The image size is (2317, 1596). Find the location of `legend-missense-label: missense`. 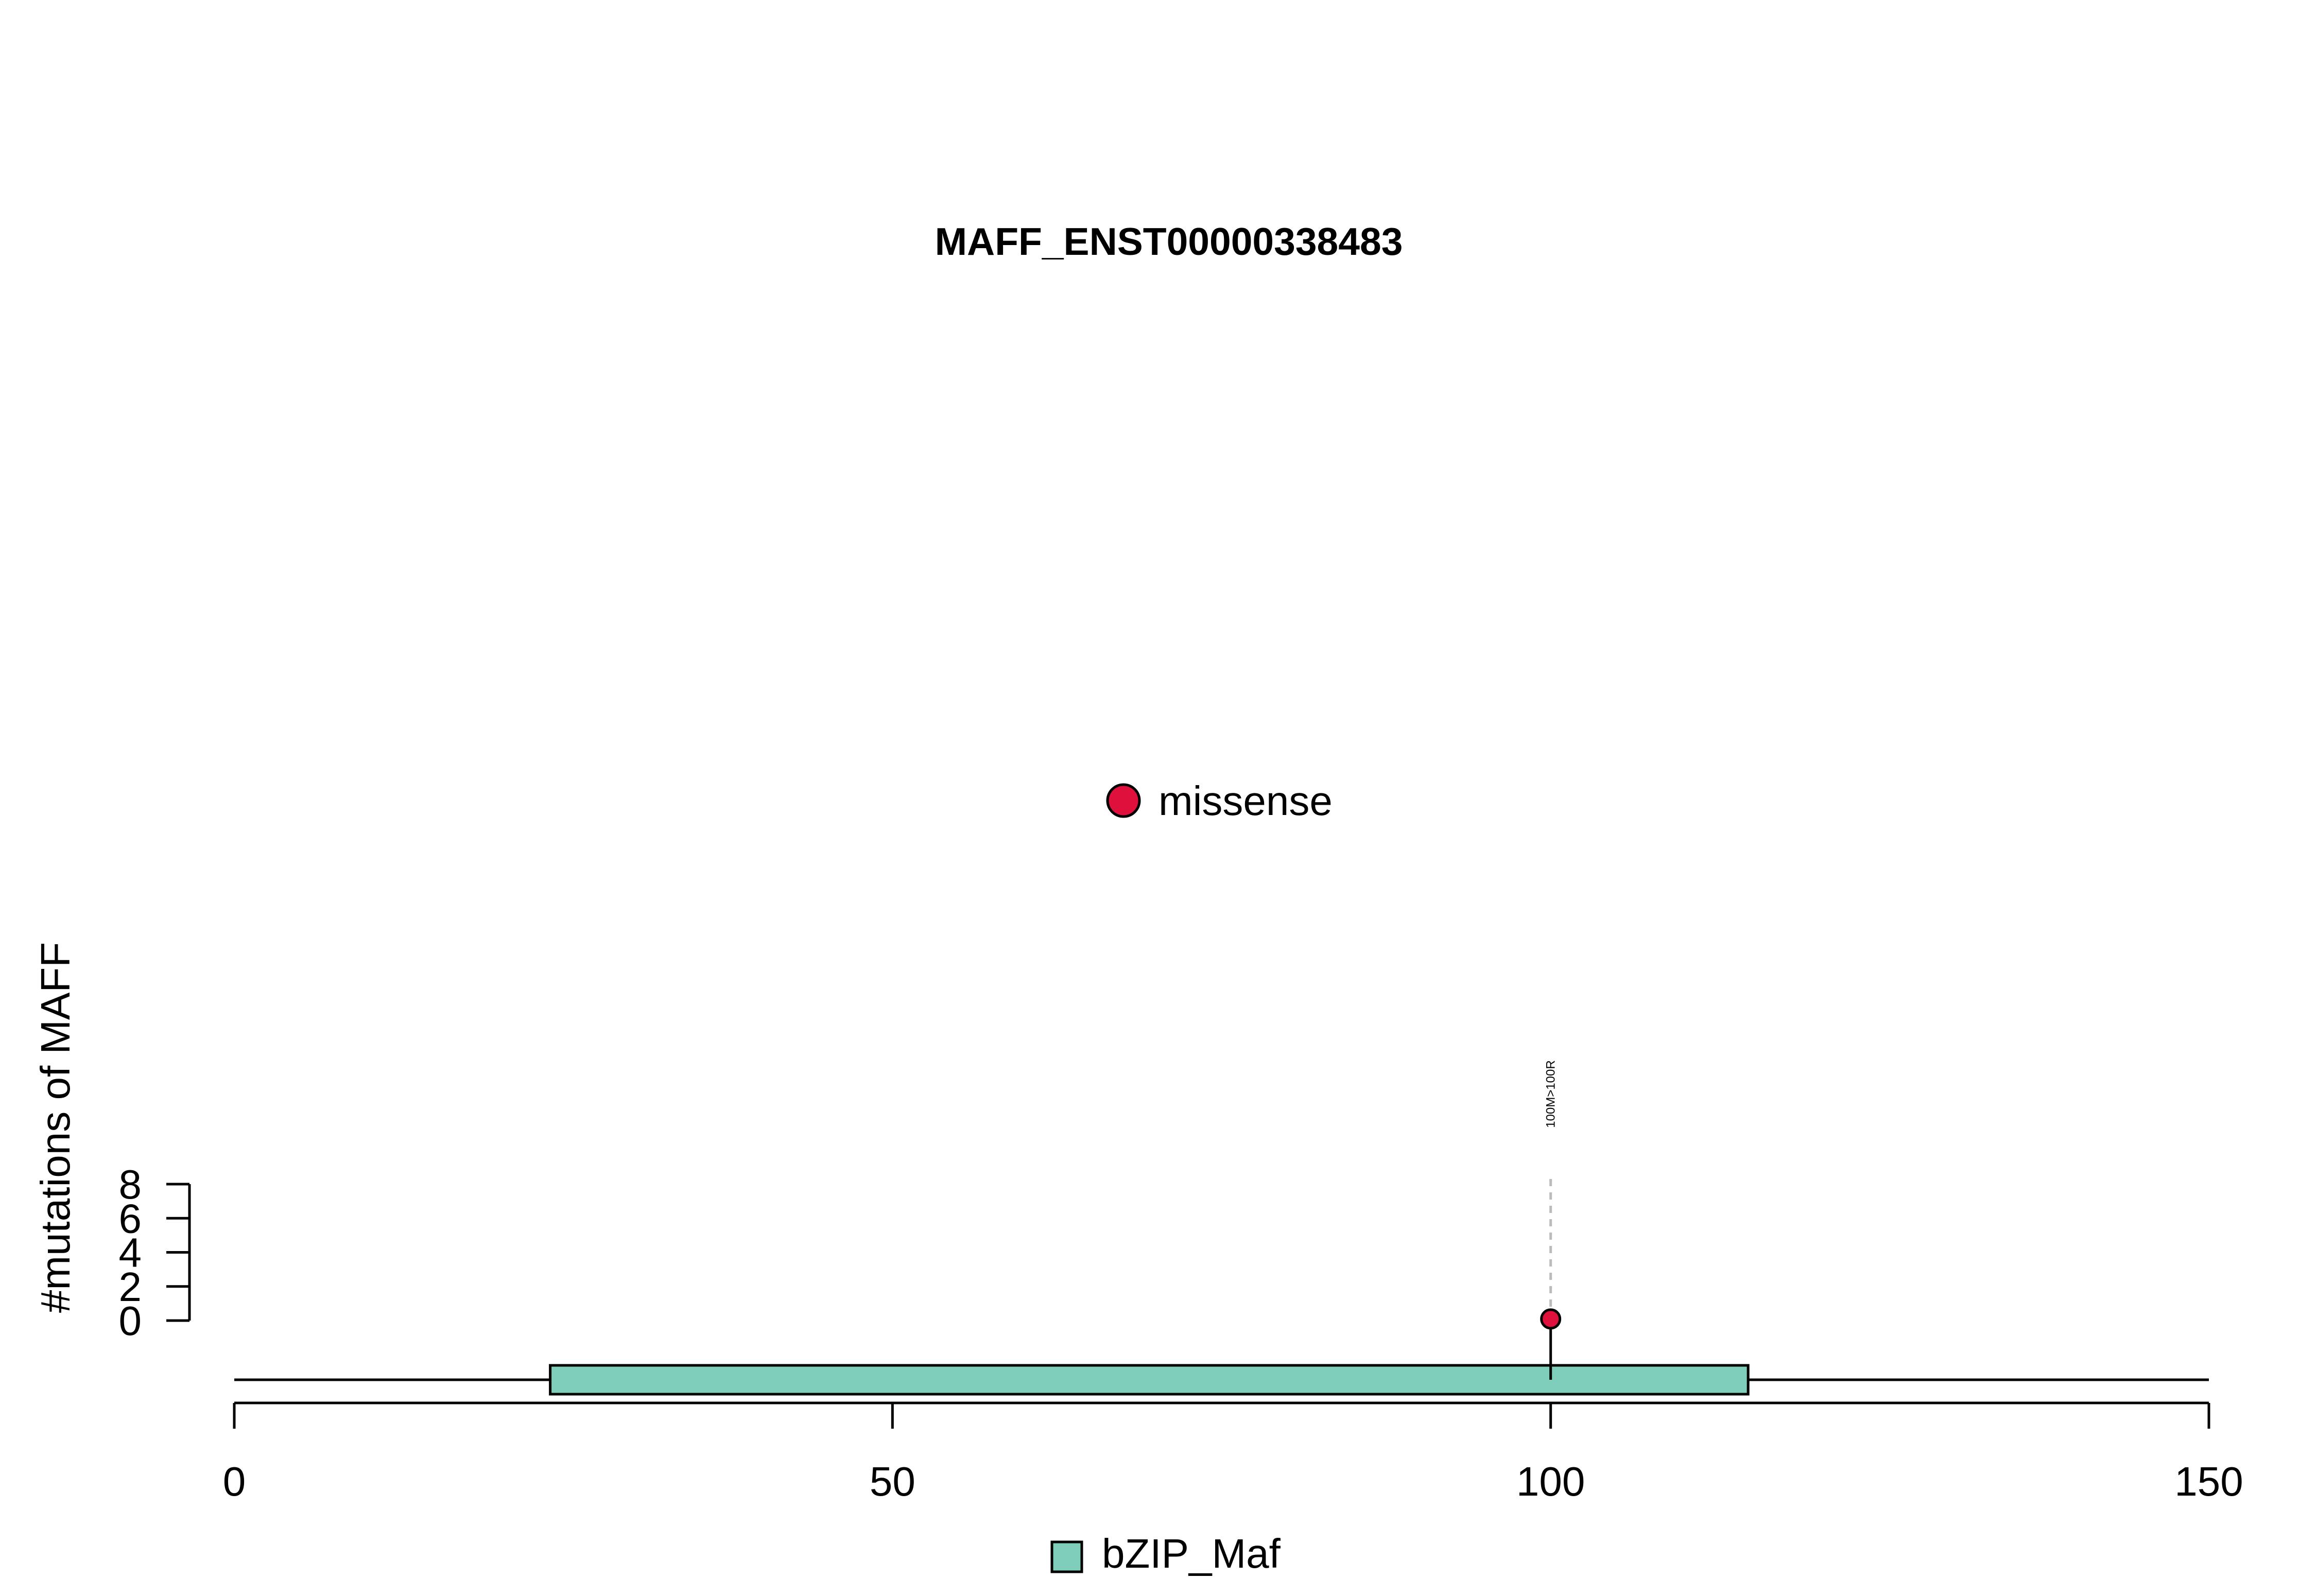

legend-missense-label: missense is located at coordinates (1245, 801).